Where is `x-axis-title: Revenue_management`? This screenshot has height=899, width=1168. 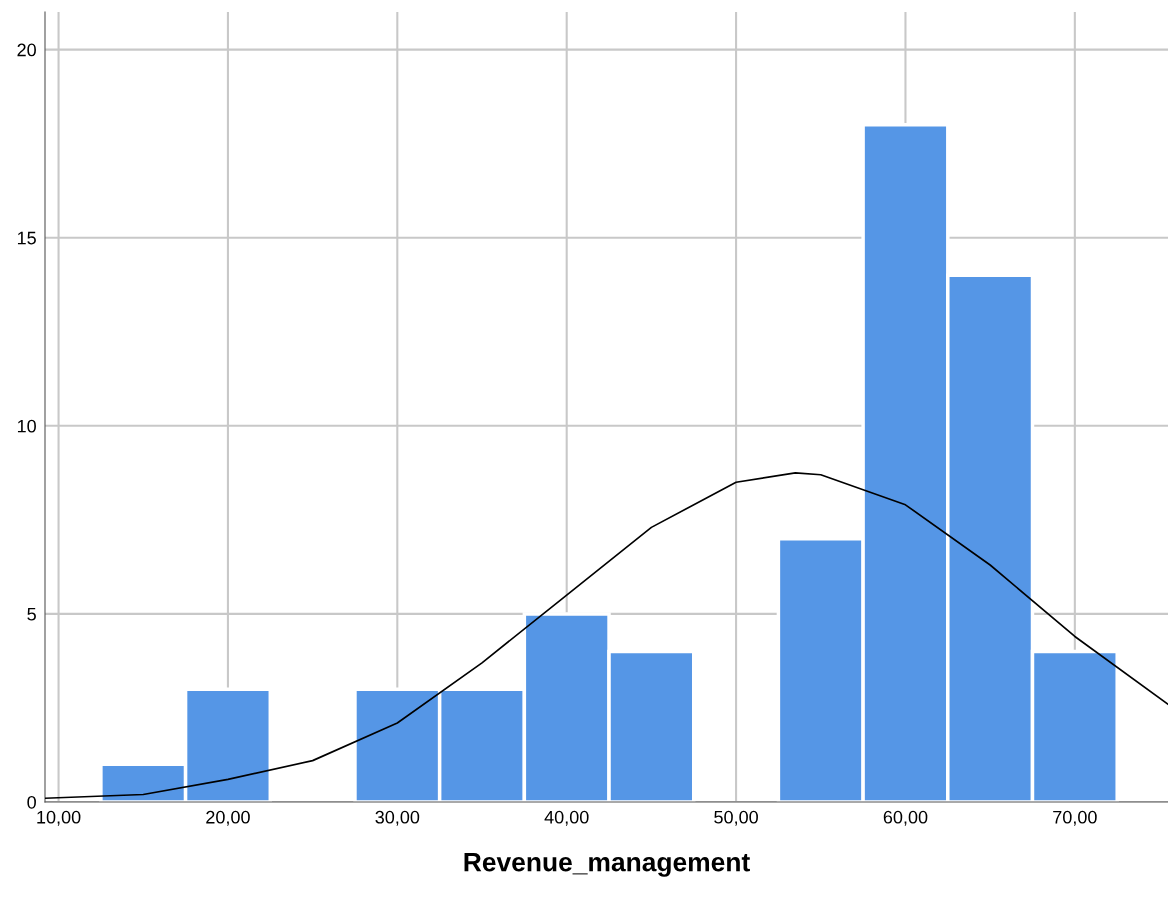
x-axis-title: Revenue_management is located at coordinates (607, 865).